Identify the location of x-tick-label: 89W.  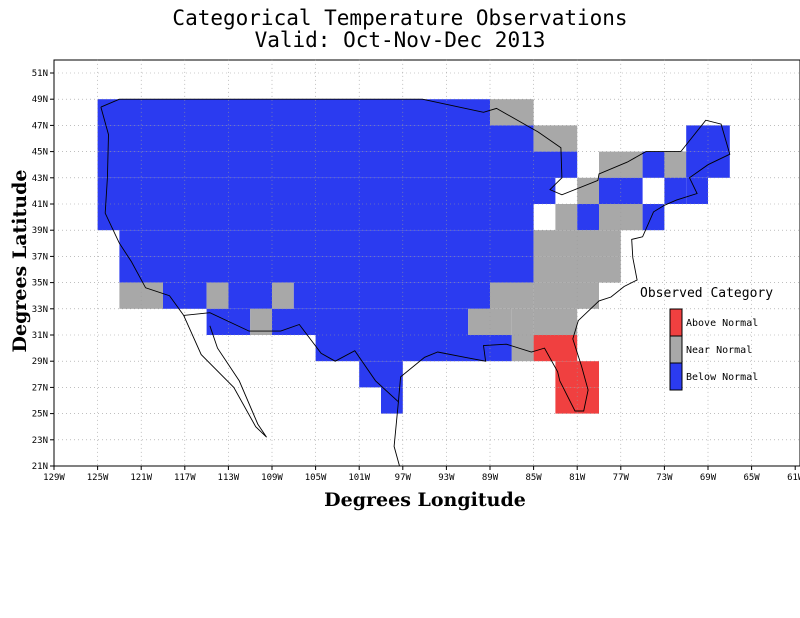
(490, 478).